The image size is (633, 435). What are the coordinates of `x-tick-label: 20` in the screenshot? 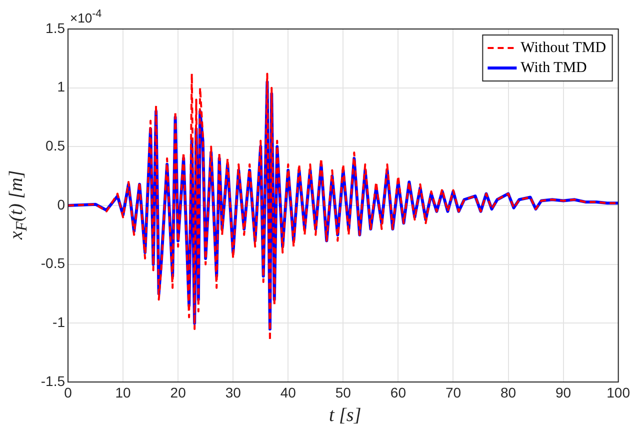 It's located at (178, 392).